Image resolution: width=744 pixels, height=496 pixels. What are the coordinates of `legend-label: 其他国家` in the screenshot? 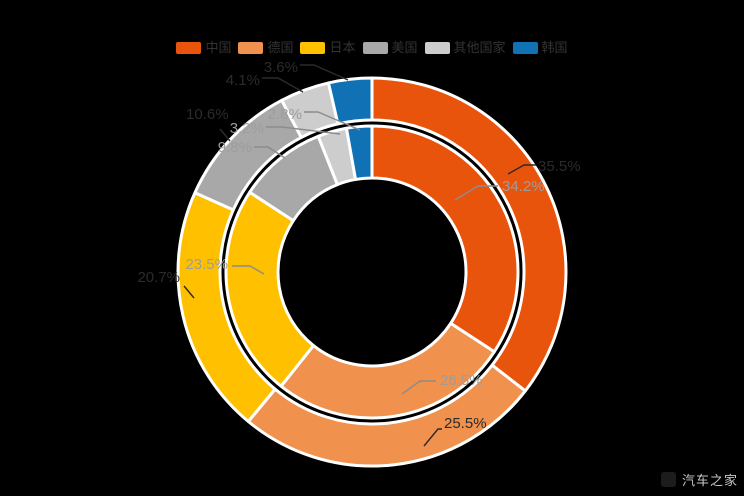 It's located at (479, 47).